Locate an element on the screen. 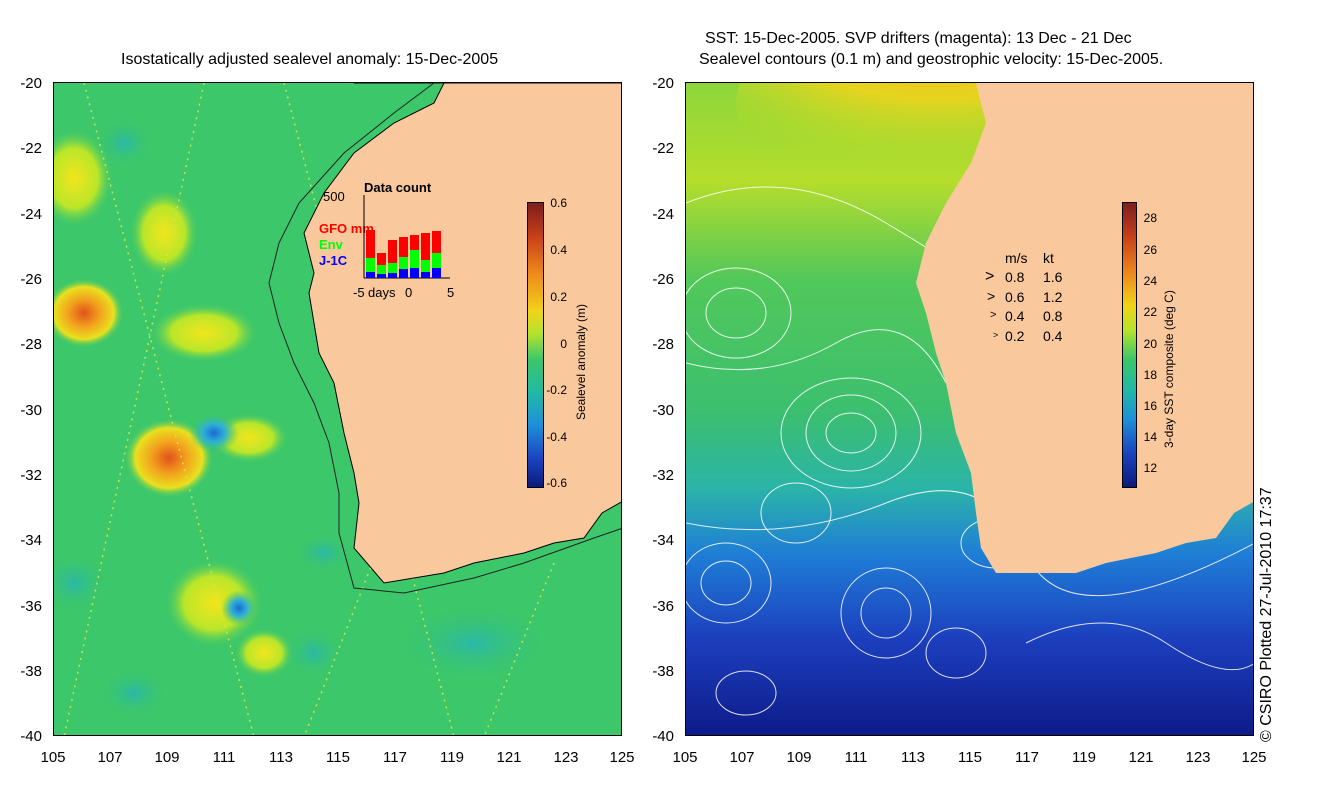 This screenshot has height=810, width=1320. velocity-arrow-icon-04: > is located at coordinates (993, 315).